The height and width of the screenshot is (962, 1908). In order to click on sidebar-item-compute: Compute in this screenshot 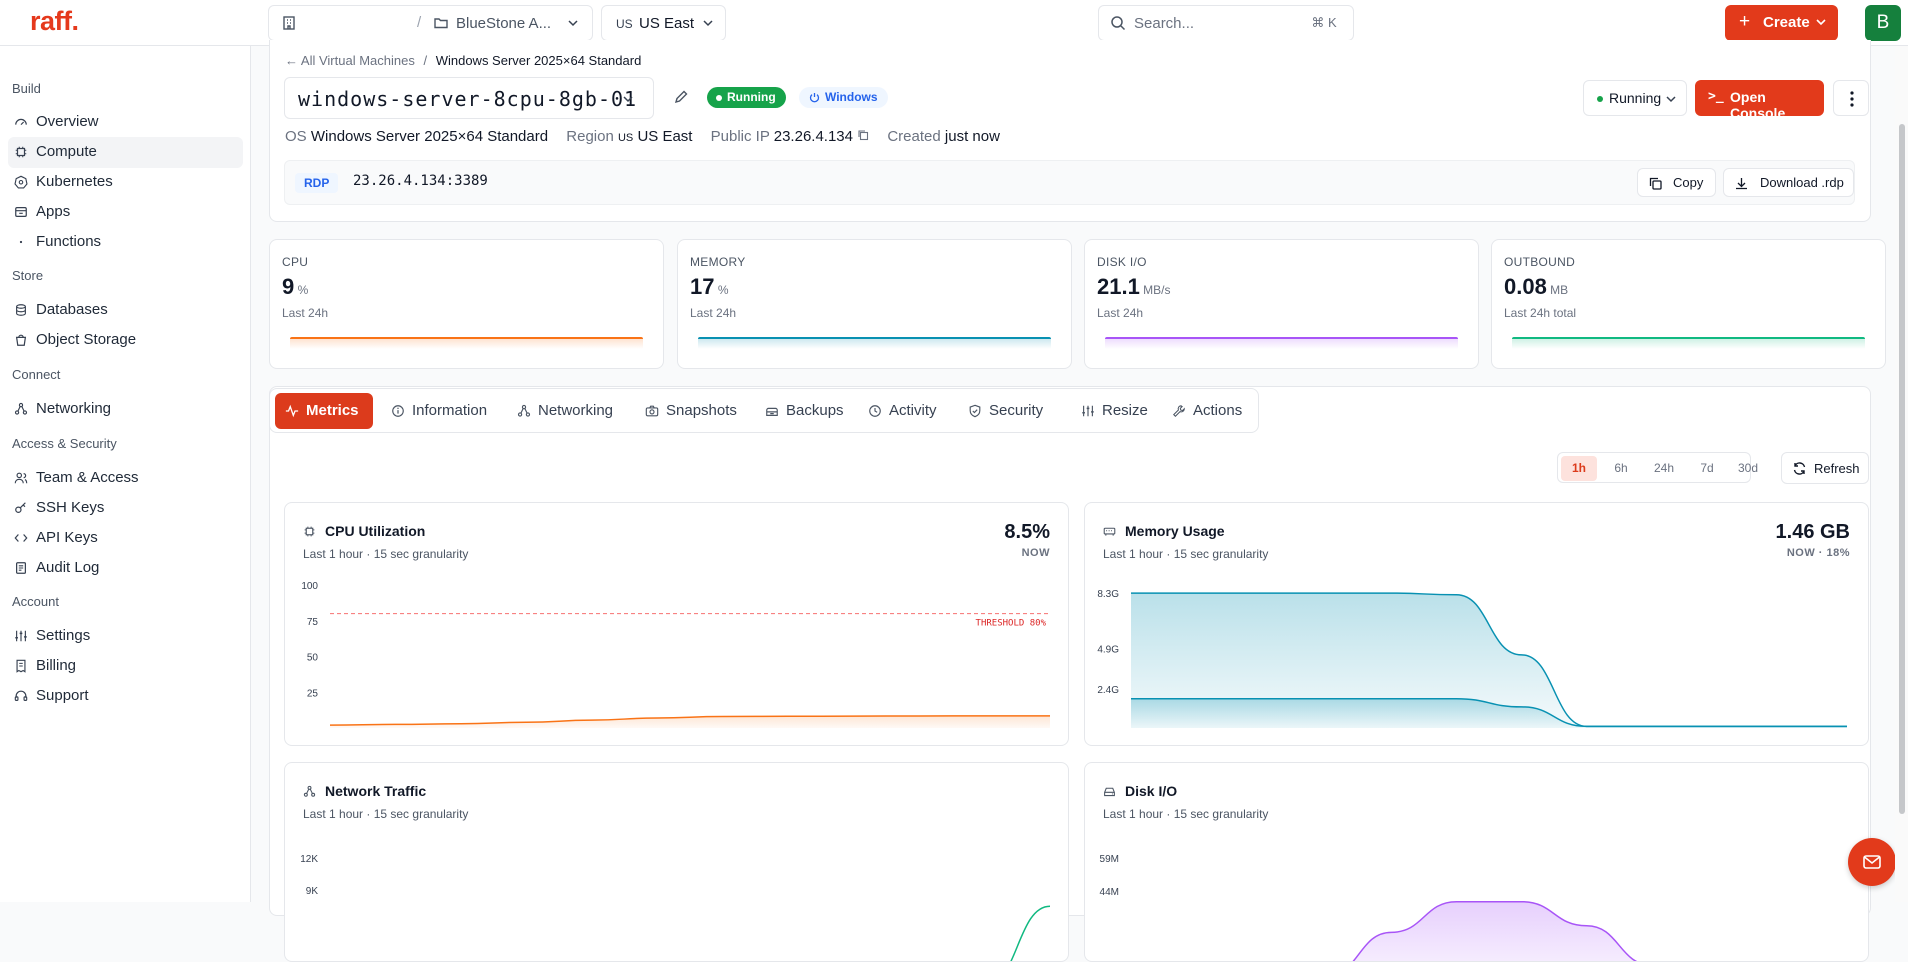, I will do `click(125, 152)`.